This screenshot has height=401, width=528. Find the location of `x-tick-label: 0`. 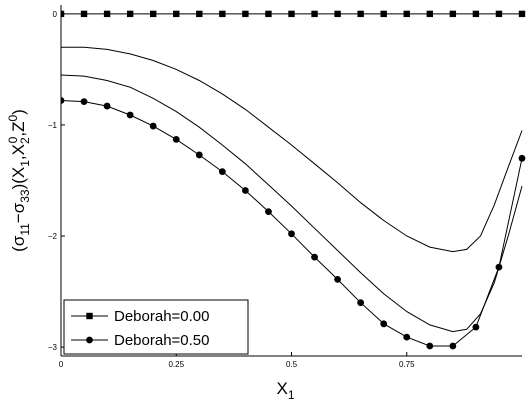

x-tick-label: 0 is located at coordinates (61, 364).